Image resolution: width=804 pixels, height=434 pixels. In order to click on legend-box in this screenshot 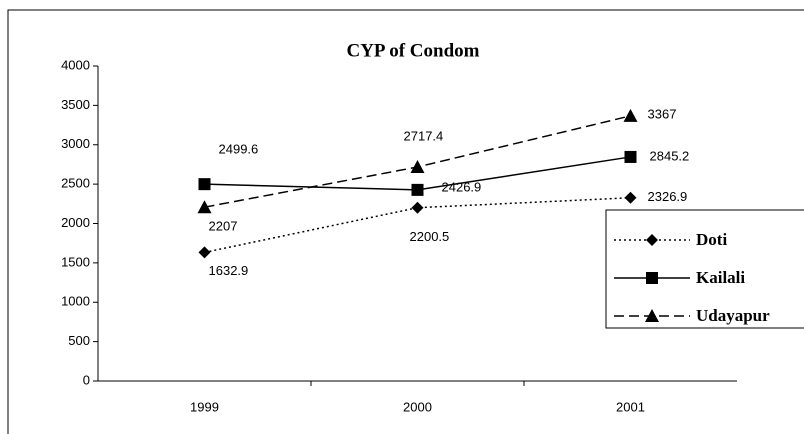, I will do `click(704, 269)`.